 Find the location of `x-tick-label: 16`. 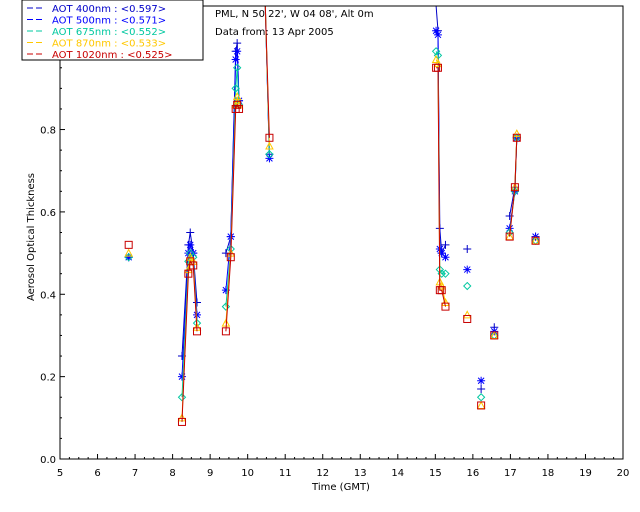

x-tick-label: 16 is located at coordinates (472, 473).